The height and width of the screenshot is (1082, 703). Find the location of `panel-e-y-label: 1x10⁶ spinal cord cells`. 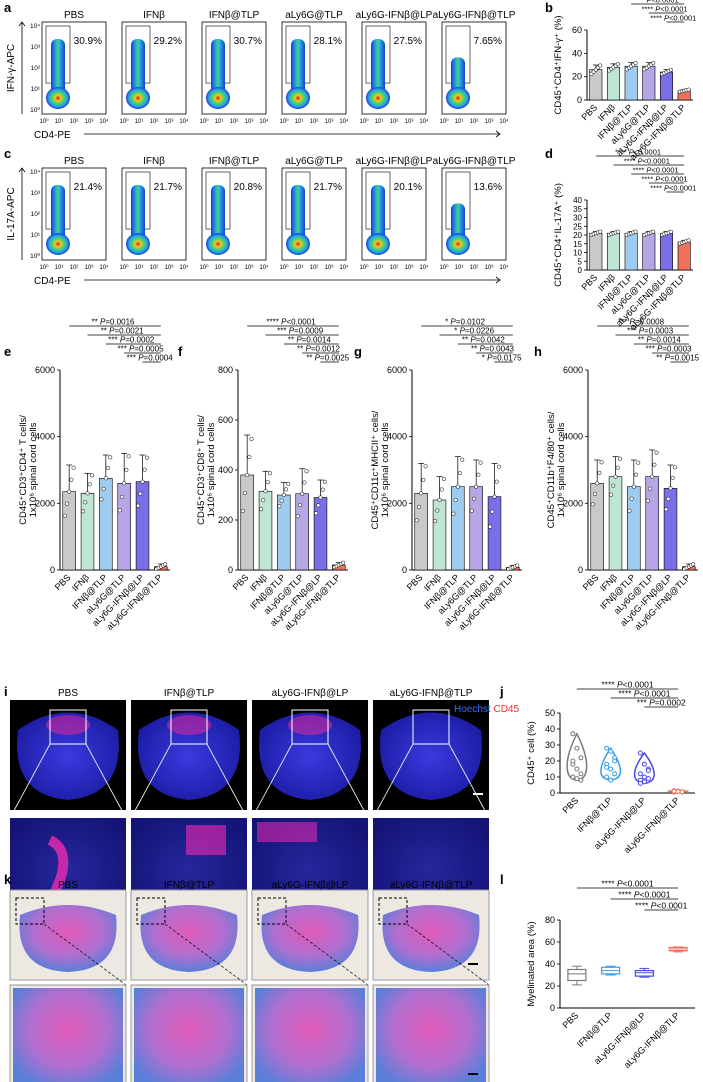

panel-e-y-label: 1x10⁶ spinal cord cells is located at coordinates (33, 469).